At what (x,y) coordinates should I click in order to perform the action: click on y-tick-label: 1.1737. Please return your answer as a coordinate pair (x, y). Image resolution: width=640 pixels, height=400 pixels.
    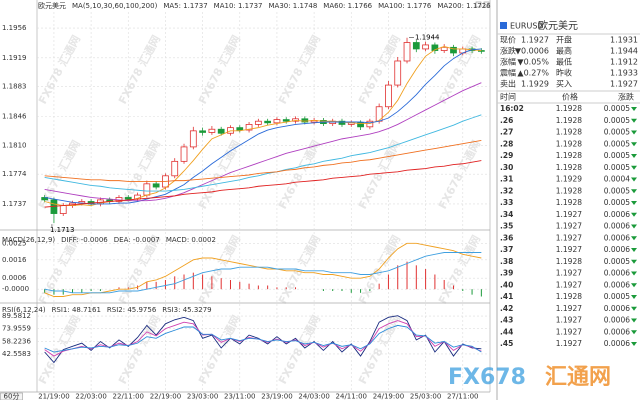
    Looking at the image, I should click on (14, 204).